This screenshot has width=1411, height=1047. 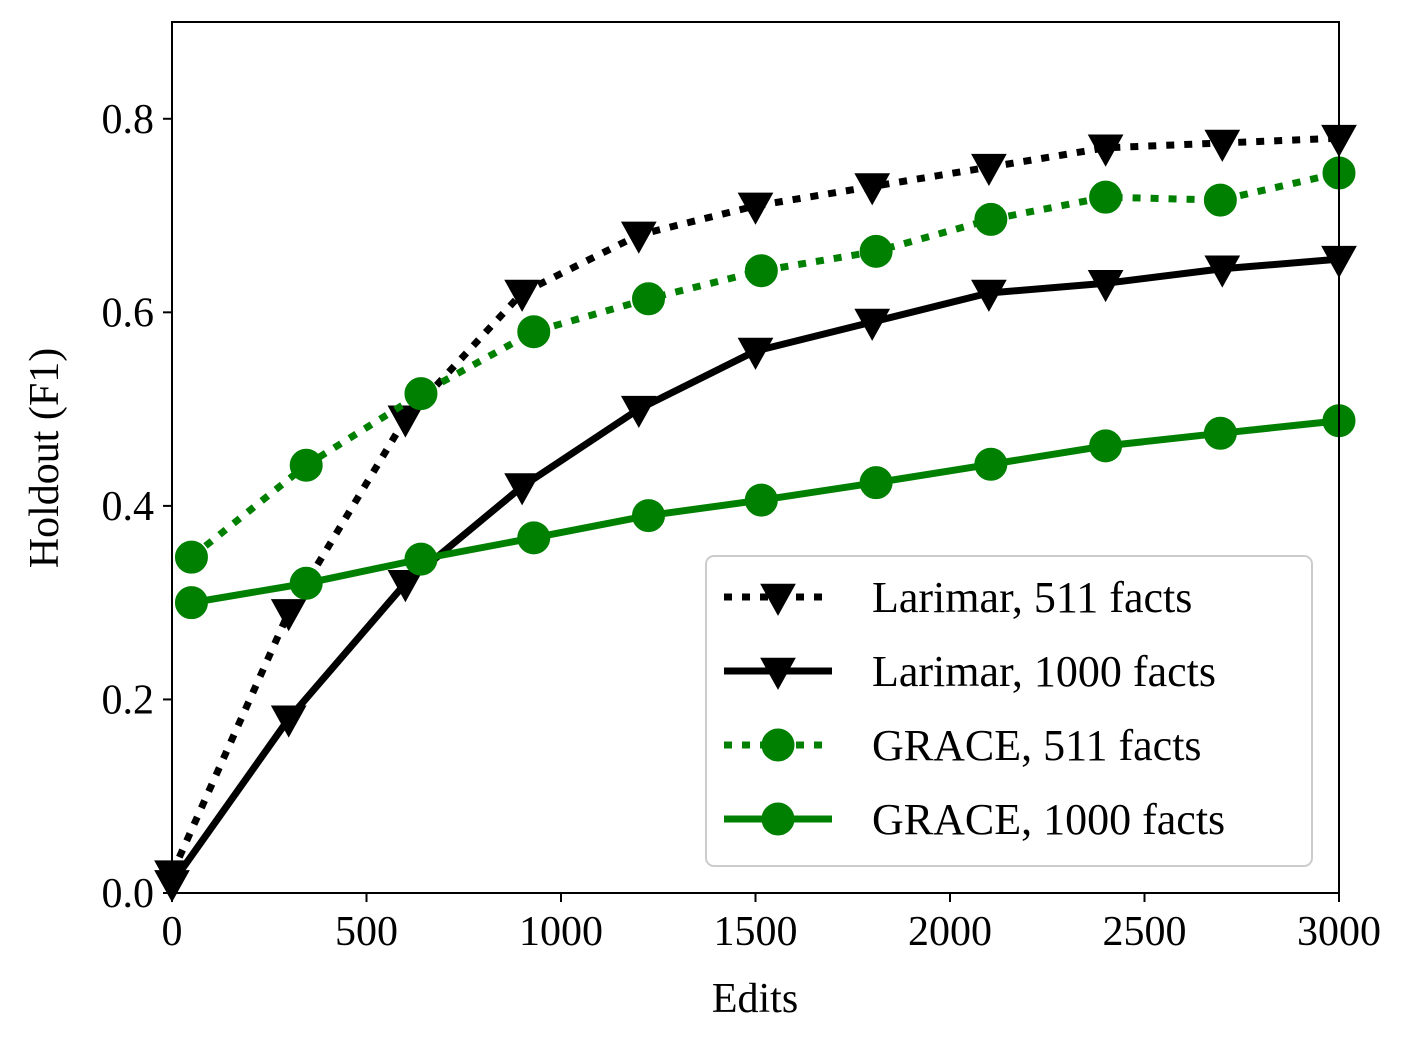 I want to click on x-axis-label: Edits, so click(x=755, y=999).